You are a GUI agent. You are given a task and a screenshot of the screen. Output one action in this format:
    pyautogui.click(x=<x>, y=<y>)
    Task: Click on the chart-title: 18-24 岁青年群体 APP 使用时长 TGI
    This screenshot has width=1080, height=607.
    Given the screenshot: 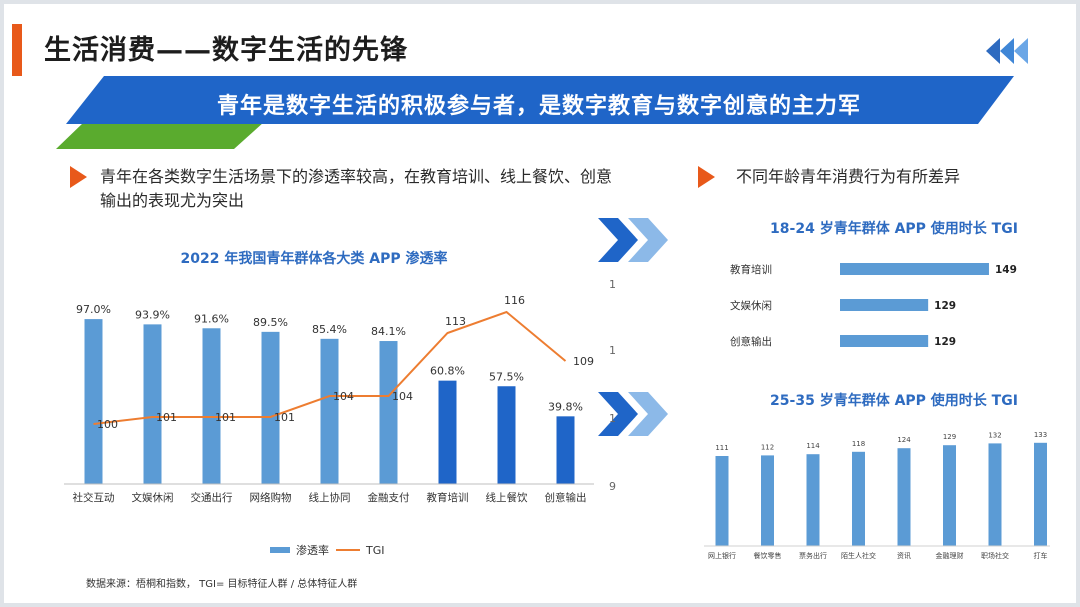 What is the action you would take?
    pyautogui.click(x=894, y=229)
    